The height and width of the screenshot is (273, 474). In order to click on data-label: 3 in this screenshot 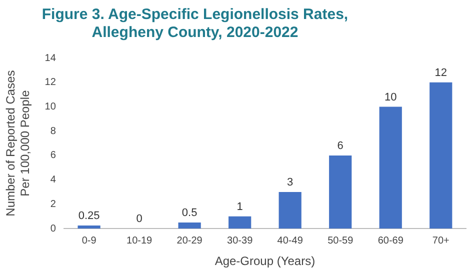, I will do `click(290, 182)`.